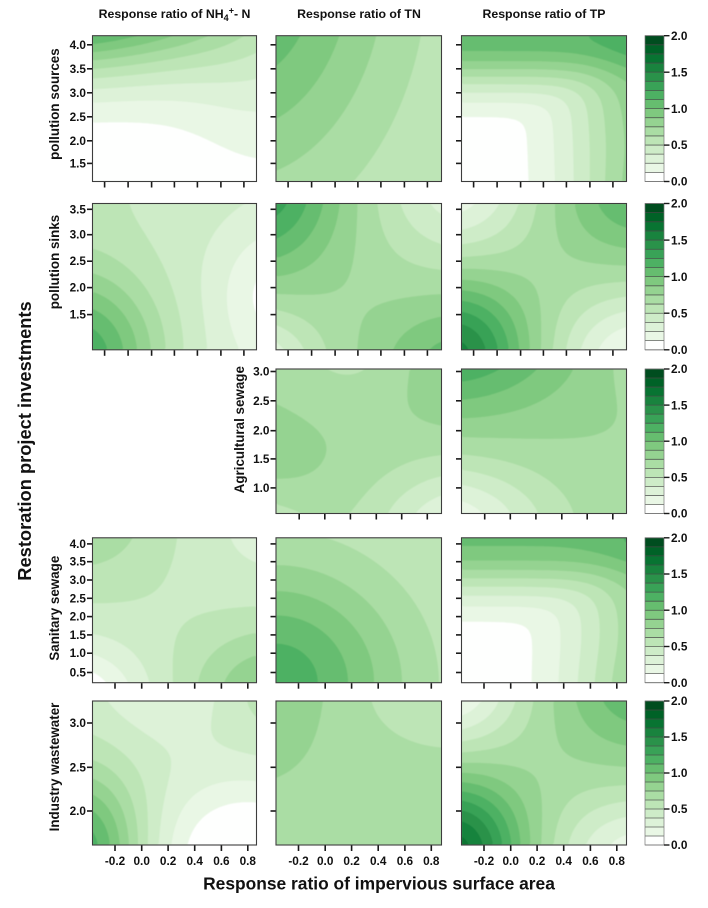 The image size is (708, 908). What do you see at coordinates (175, 14) in the screenshot?
I see `svg-text: Response ratio of NH4+- N` at bounding box center [175, 14].